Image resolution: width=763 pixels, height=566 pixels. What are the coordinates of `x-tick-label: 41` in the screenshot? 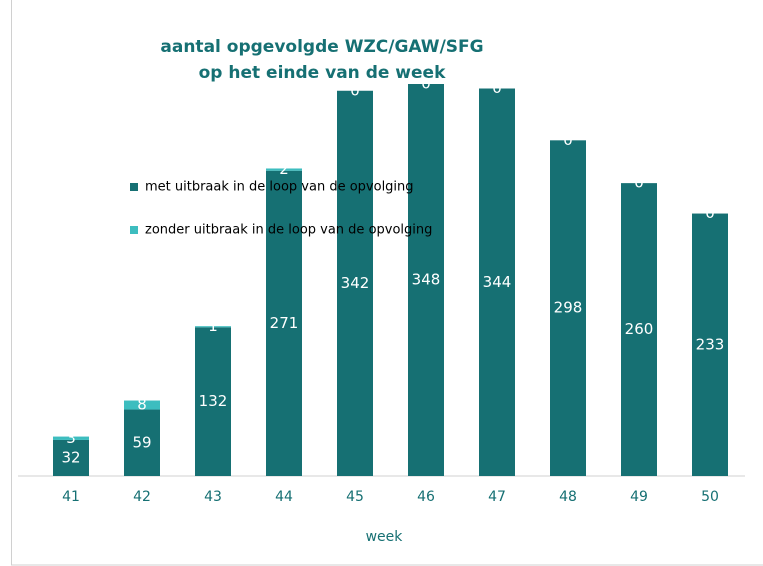 It's located at (71, 497).